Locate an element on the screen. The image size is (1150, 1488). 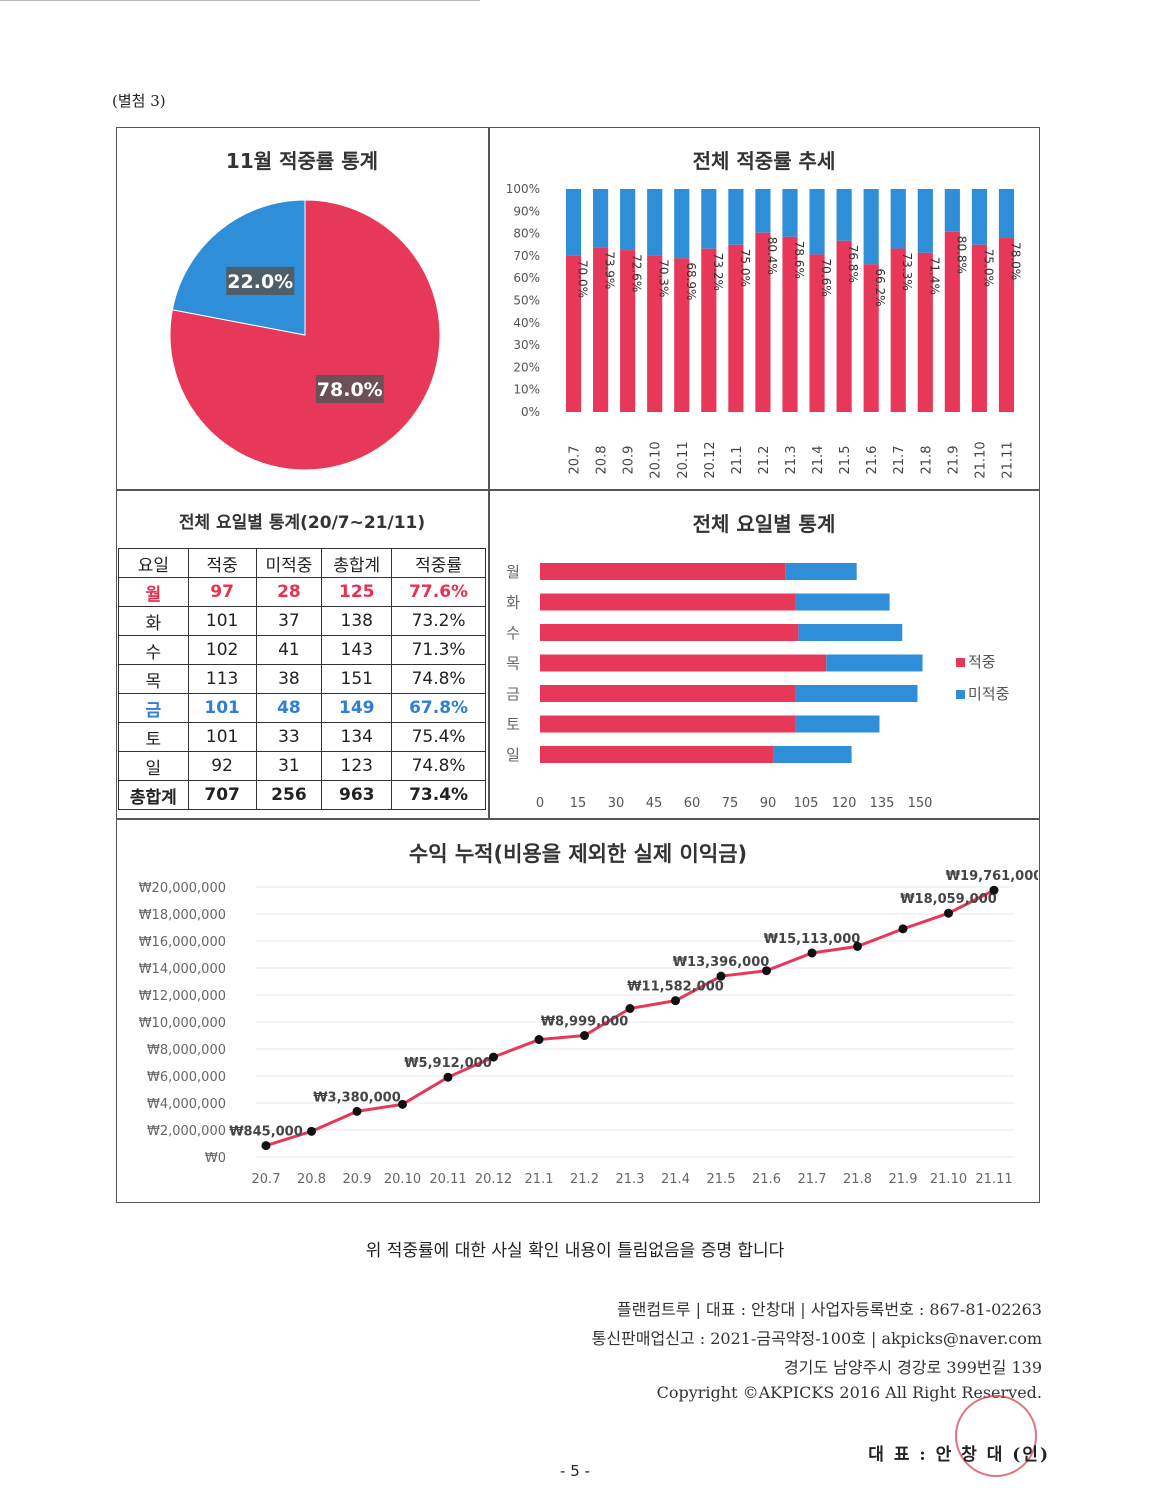
profit-ytick: ₩6,000,000 is located at coordinates (186, 1077).